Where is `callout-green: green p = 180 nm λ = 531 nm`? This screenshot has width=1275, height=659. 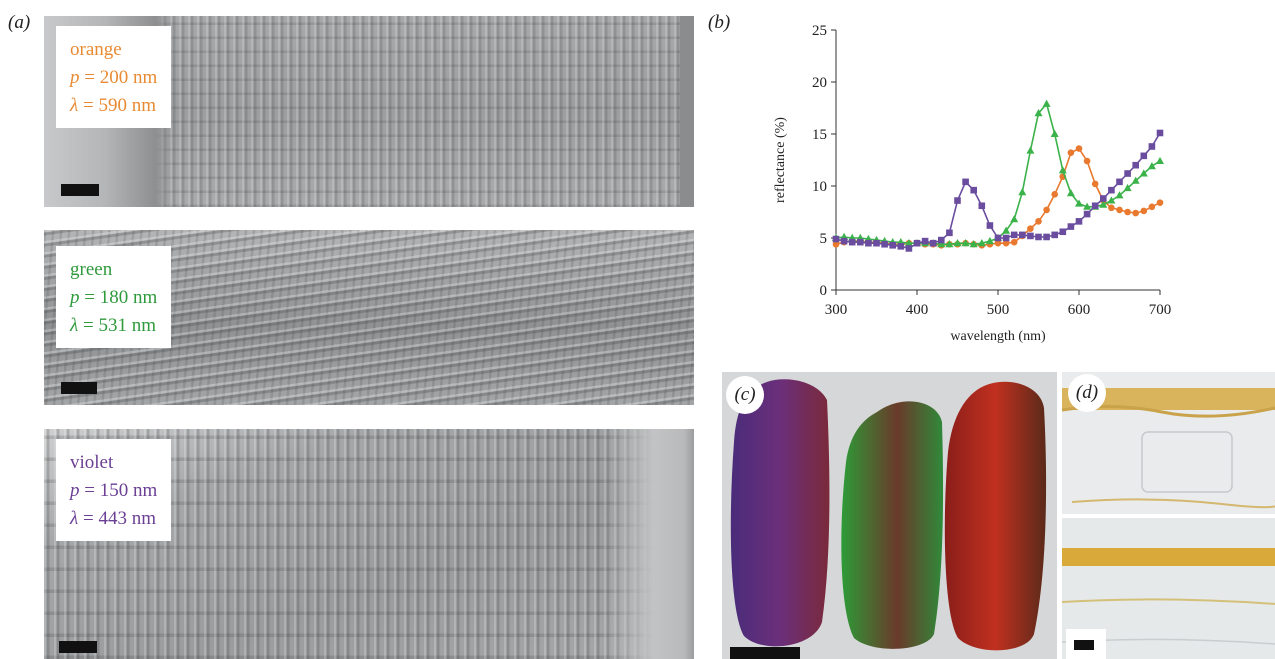 callout-green: green p = 180 nm λ = 531 nm is located at coordinates (114, 297).